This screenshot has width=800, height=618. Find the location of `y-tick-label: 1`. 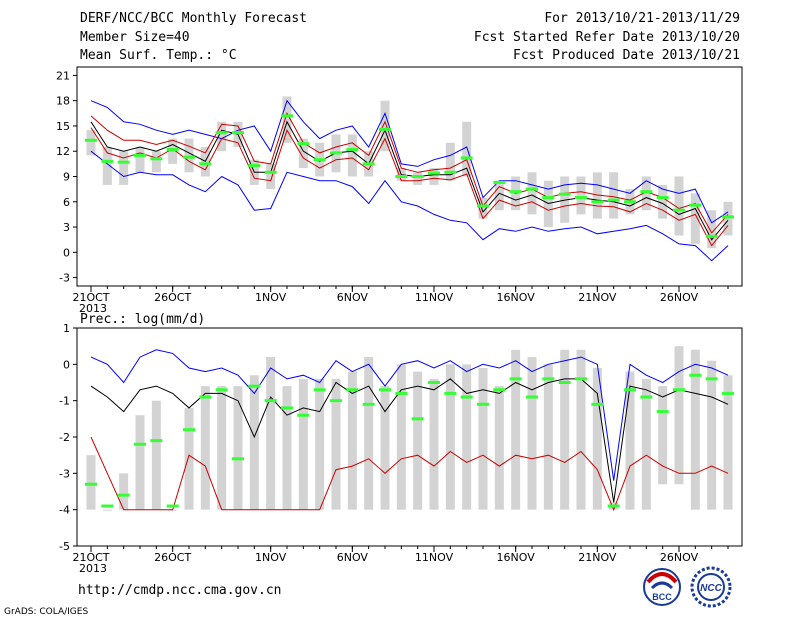

y-tick-label: 1 is located at coordinates (66, 328).